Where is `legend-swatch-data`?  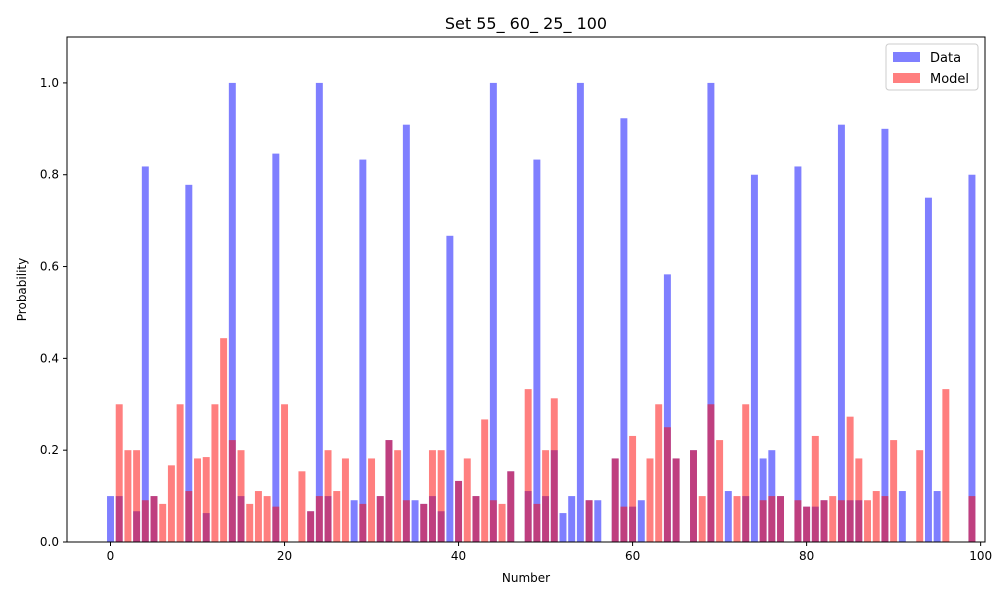 legend-swatch-data is located at coordinates (906, 57).